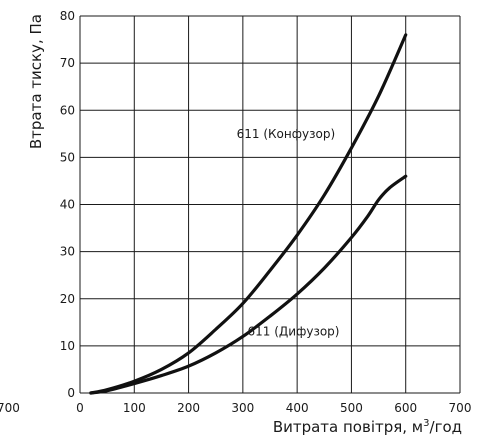 The height and width of the screenshot is (439, 484). Describe the element at coordinates (67, 16) in the screenshot. I see `y-tick-label-8: 80` at that location.